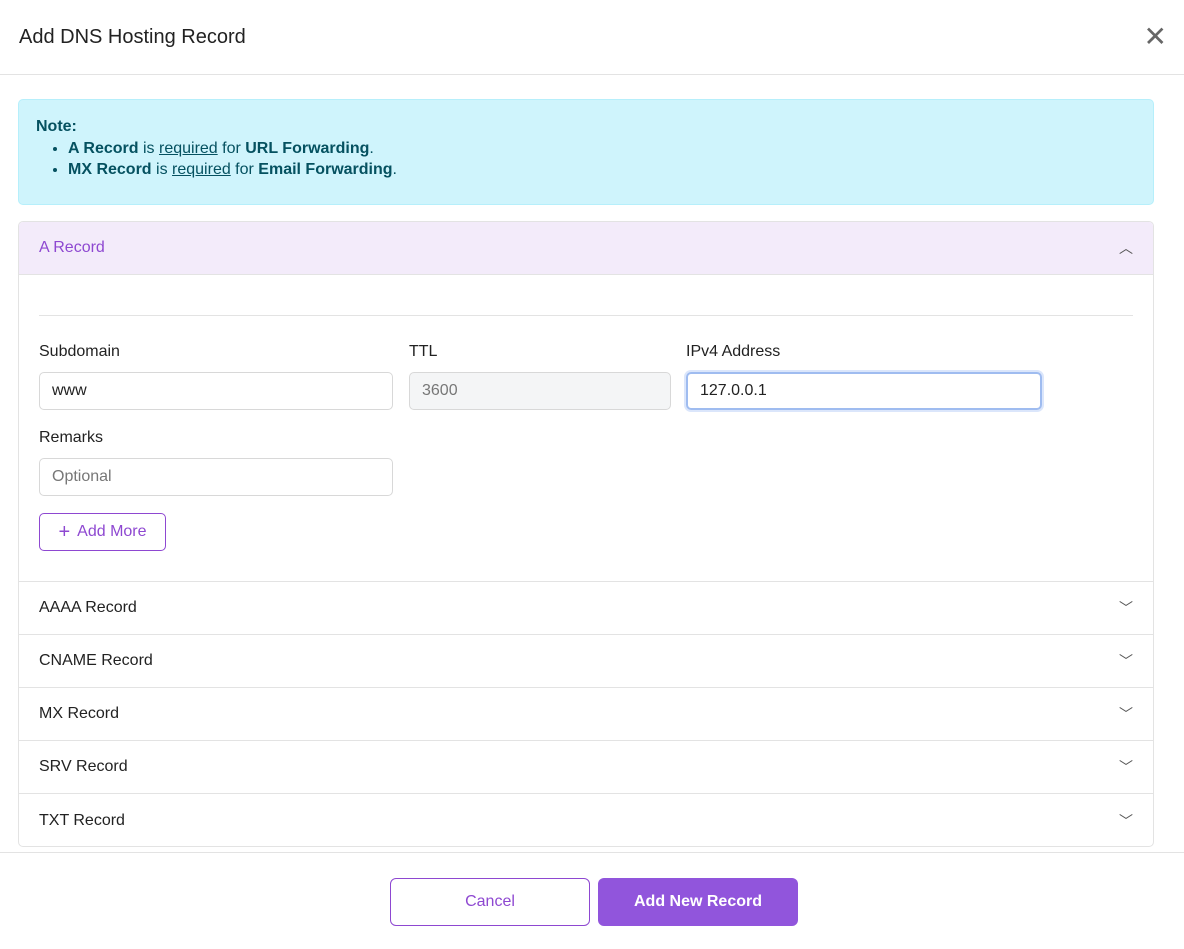 The width and height of the screenshot is (1184, 949). I want to click on ipv4-input: 127.0.0.1, so click(864, 391).